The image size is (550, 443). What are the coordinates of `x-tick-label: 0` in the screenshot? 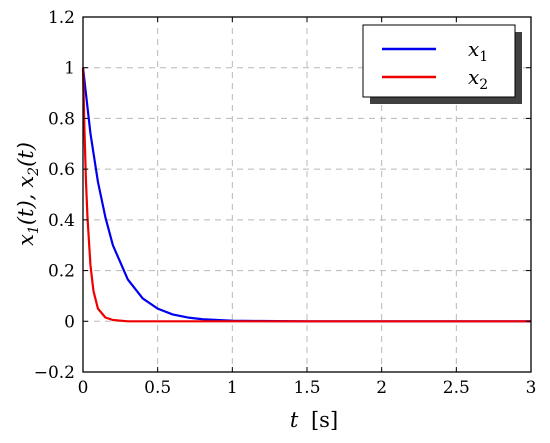 It's located at (83, 388).